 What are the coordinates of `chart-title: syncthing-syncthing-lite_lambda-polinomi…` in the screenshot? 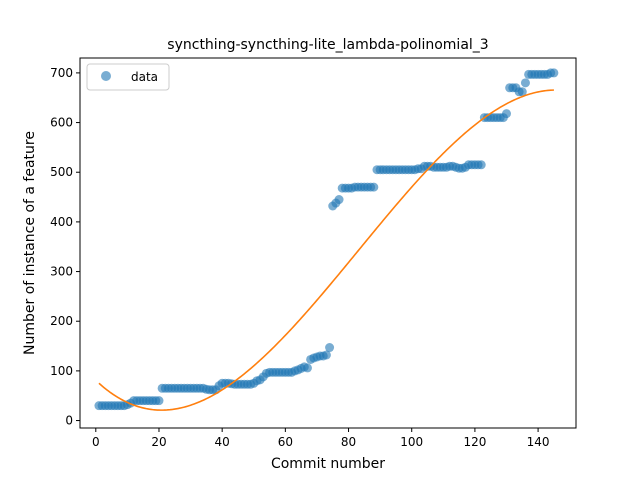 It's located at (327, 45).